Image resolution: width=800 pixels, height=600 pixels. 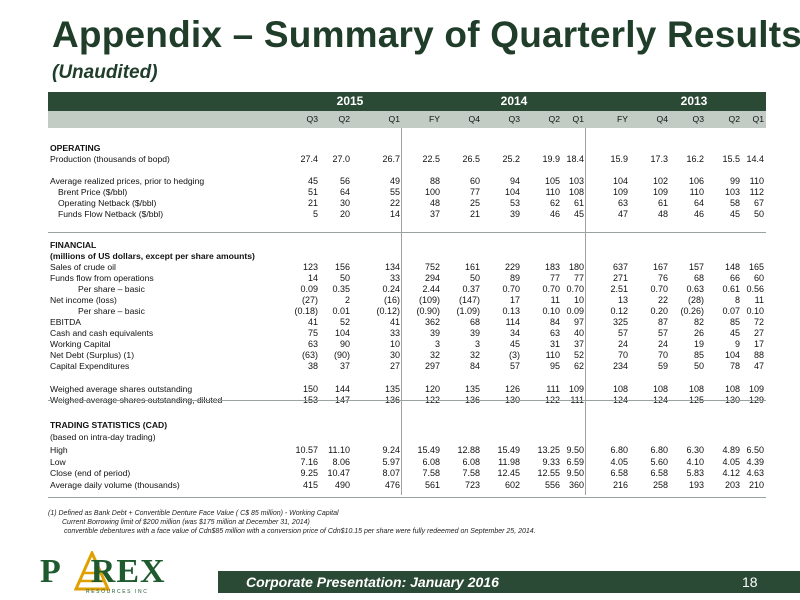 I want to click on table-cell: 104, so click(x=620, y=181).